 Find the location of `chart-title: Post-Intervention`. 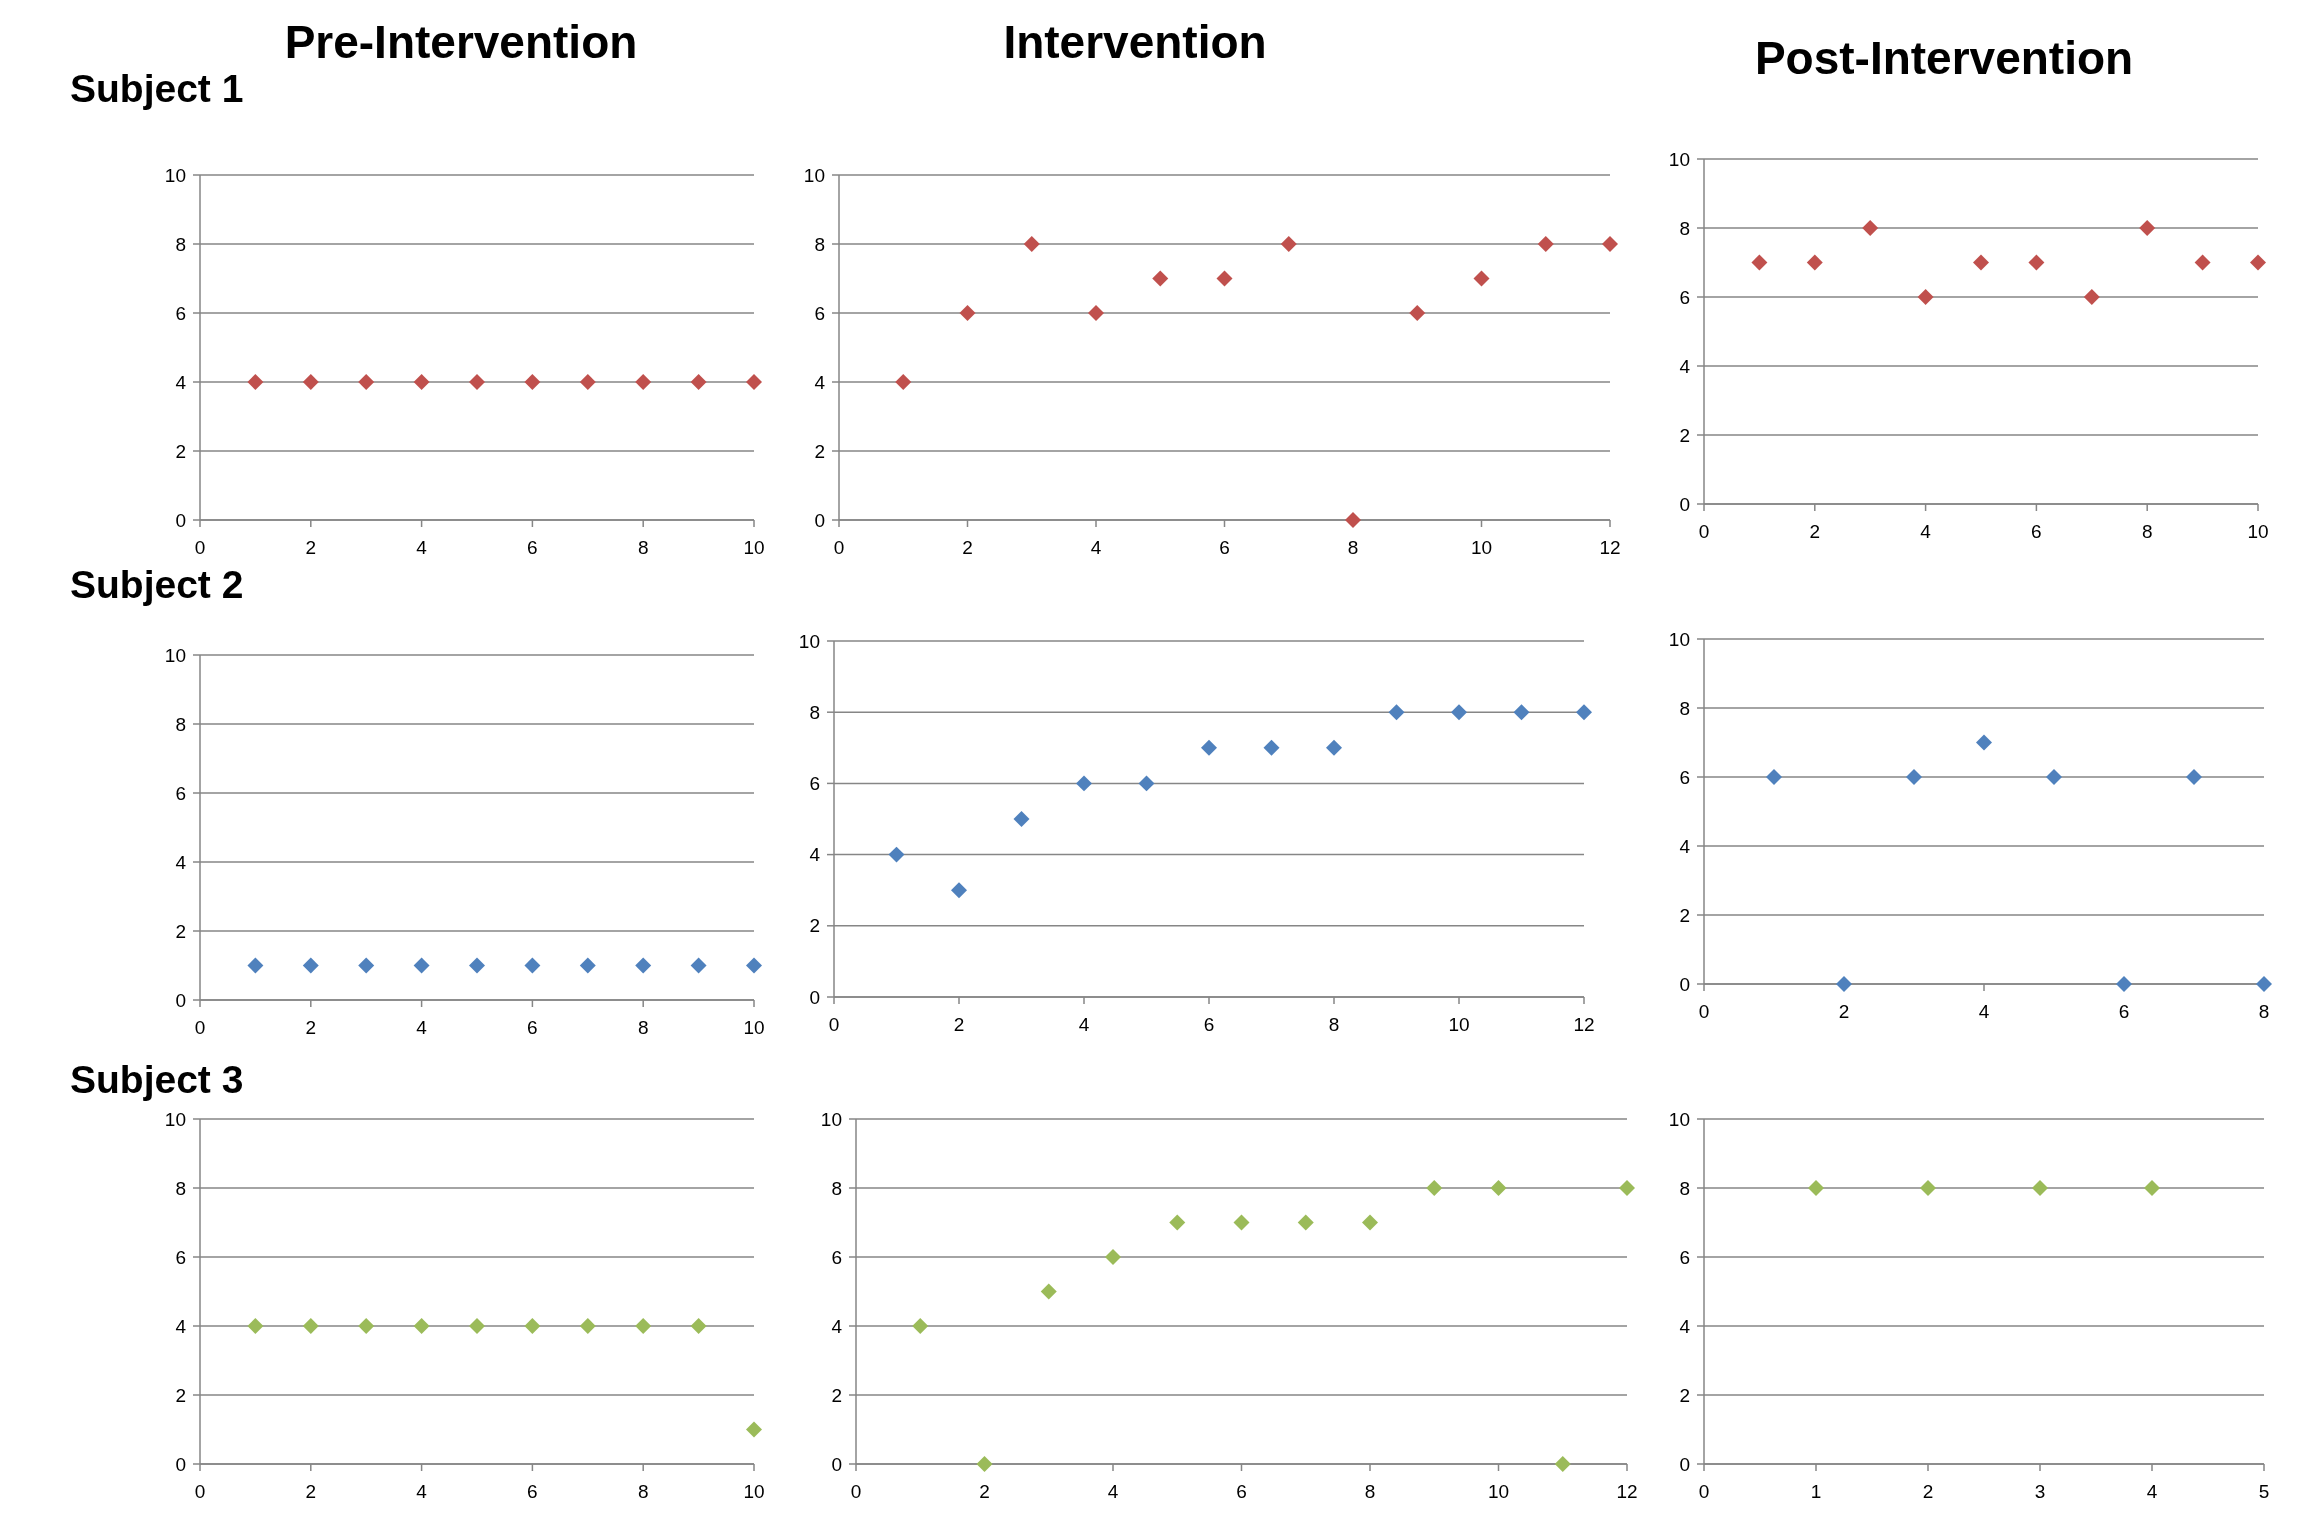

chart-title: Post-Intervention is located at coordinates (1944, 58).